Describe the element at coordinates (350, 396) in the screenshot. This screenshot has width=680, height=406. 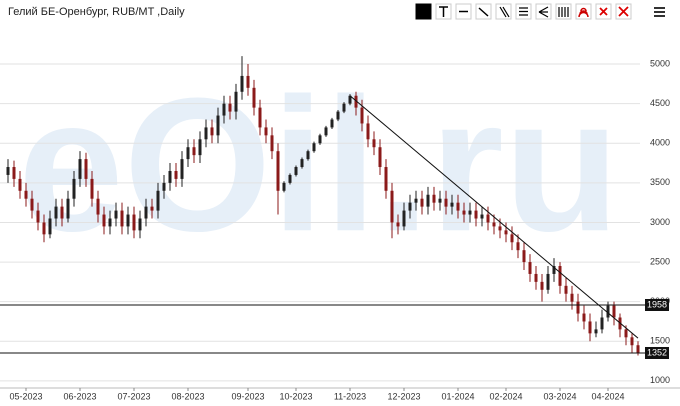
I see `x-tick-label: 11-2023` at that location.